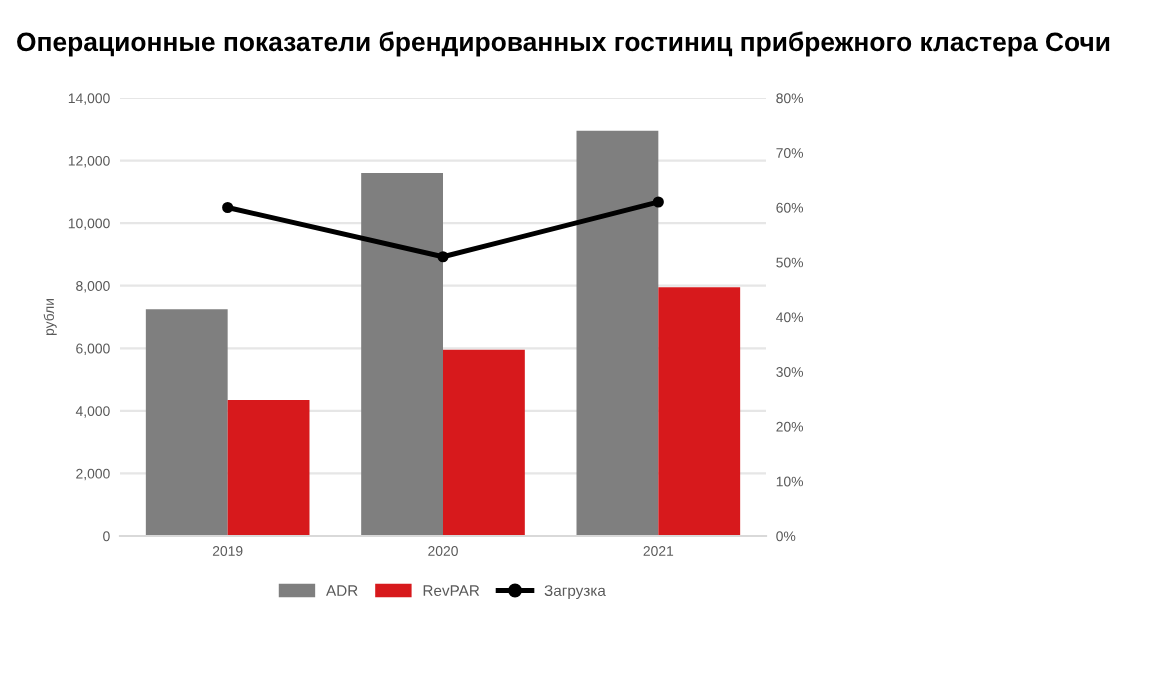 The height and width of the screenshot is (698, 1156). Describe the element at coordinates (563, 44) in the screenshot. I see `chart-title: Операционные показатели брендированных гостиниц прибрежного кластера Сочи` at that location.